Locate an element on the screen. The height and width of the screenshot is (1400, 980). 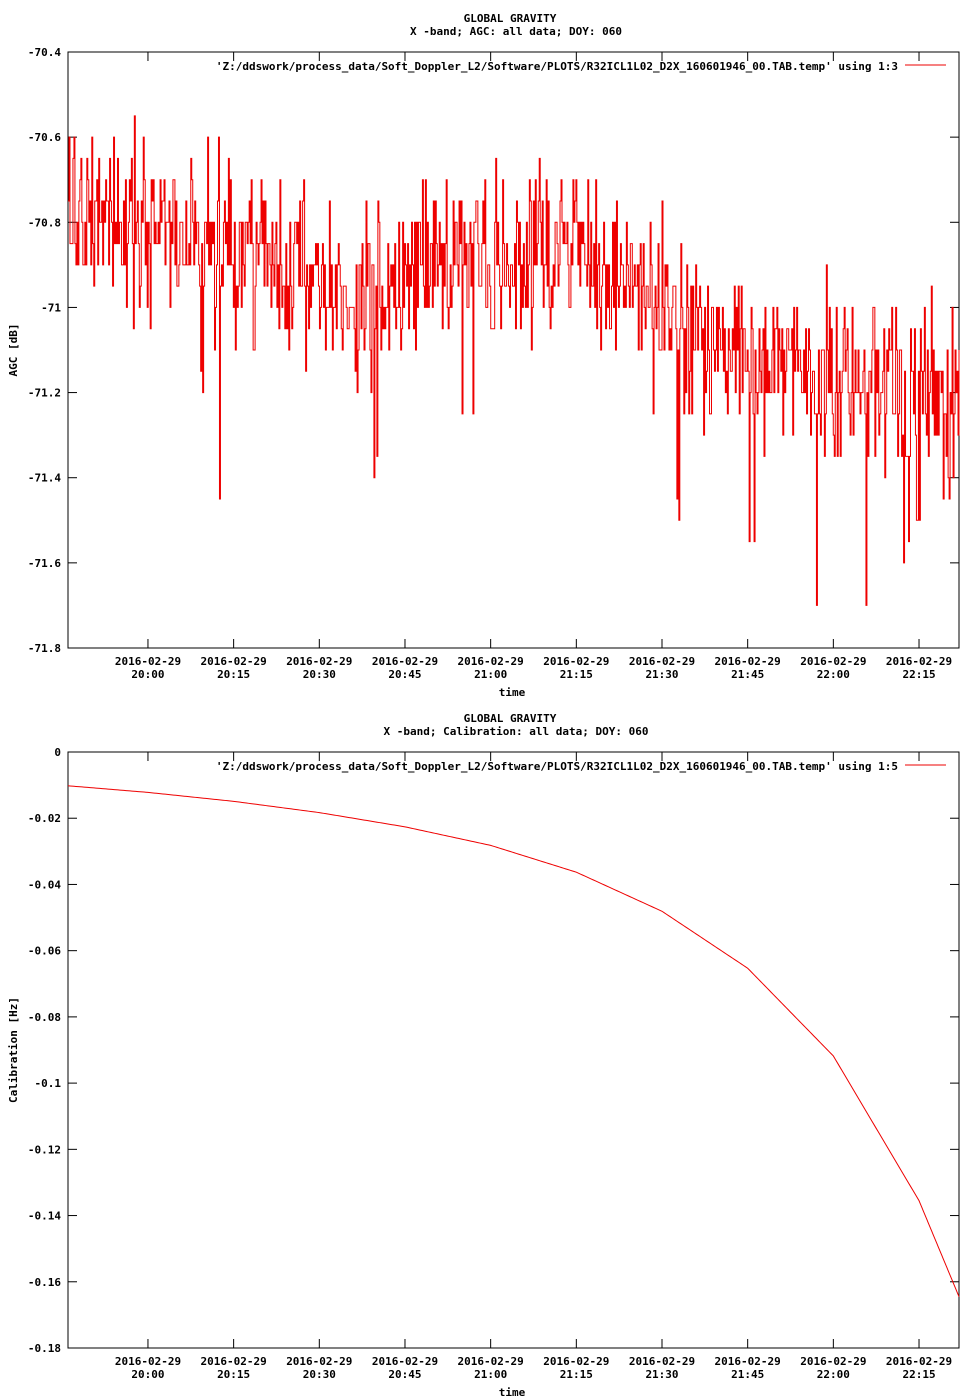
calibration-xtick-time: 22:15 is located at coordinates (918, 1374).